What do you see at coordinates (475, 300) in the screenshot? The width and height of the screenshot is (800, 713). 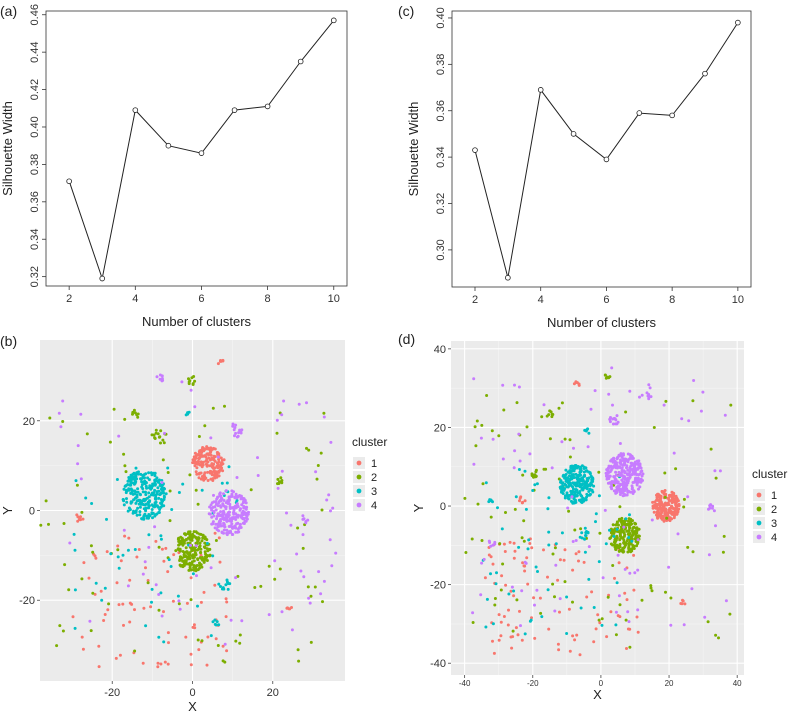 I see `x-tick-label: 2` at bounding box center [475, 300].